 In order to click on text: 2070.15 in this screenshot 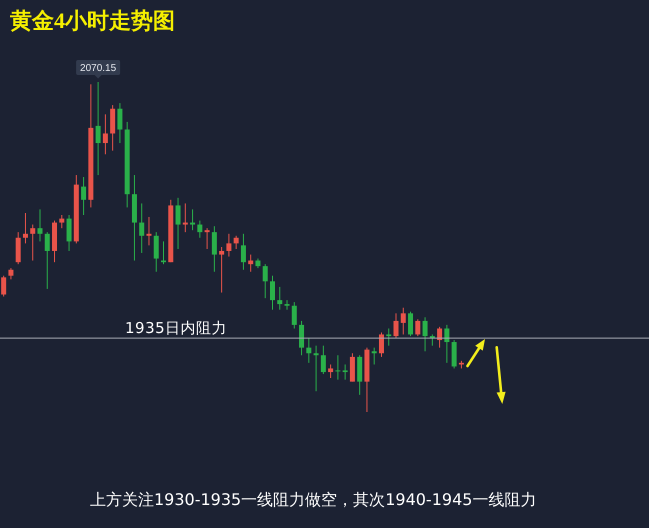, I will do `click(98, 68)`.